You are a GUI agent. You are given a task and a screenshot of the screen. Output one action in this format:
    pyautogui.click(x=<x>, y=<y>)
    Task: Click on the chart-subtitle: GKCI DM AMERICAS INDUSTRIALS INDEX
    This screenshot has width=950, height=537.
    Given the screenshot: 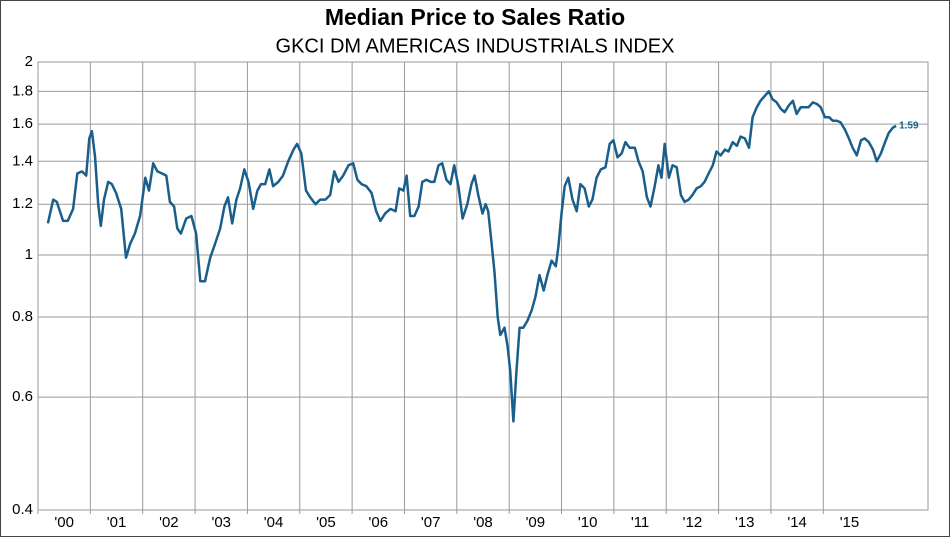 What is the action you would take?
    pyautogui.click(x=475, y=46)
    